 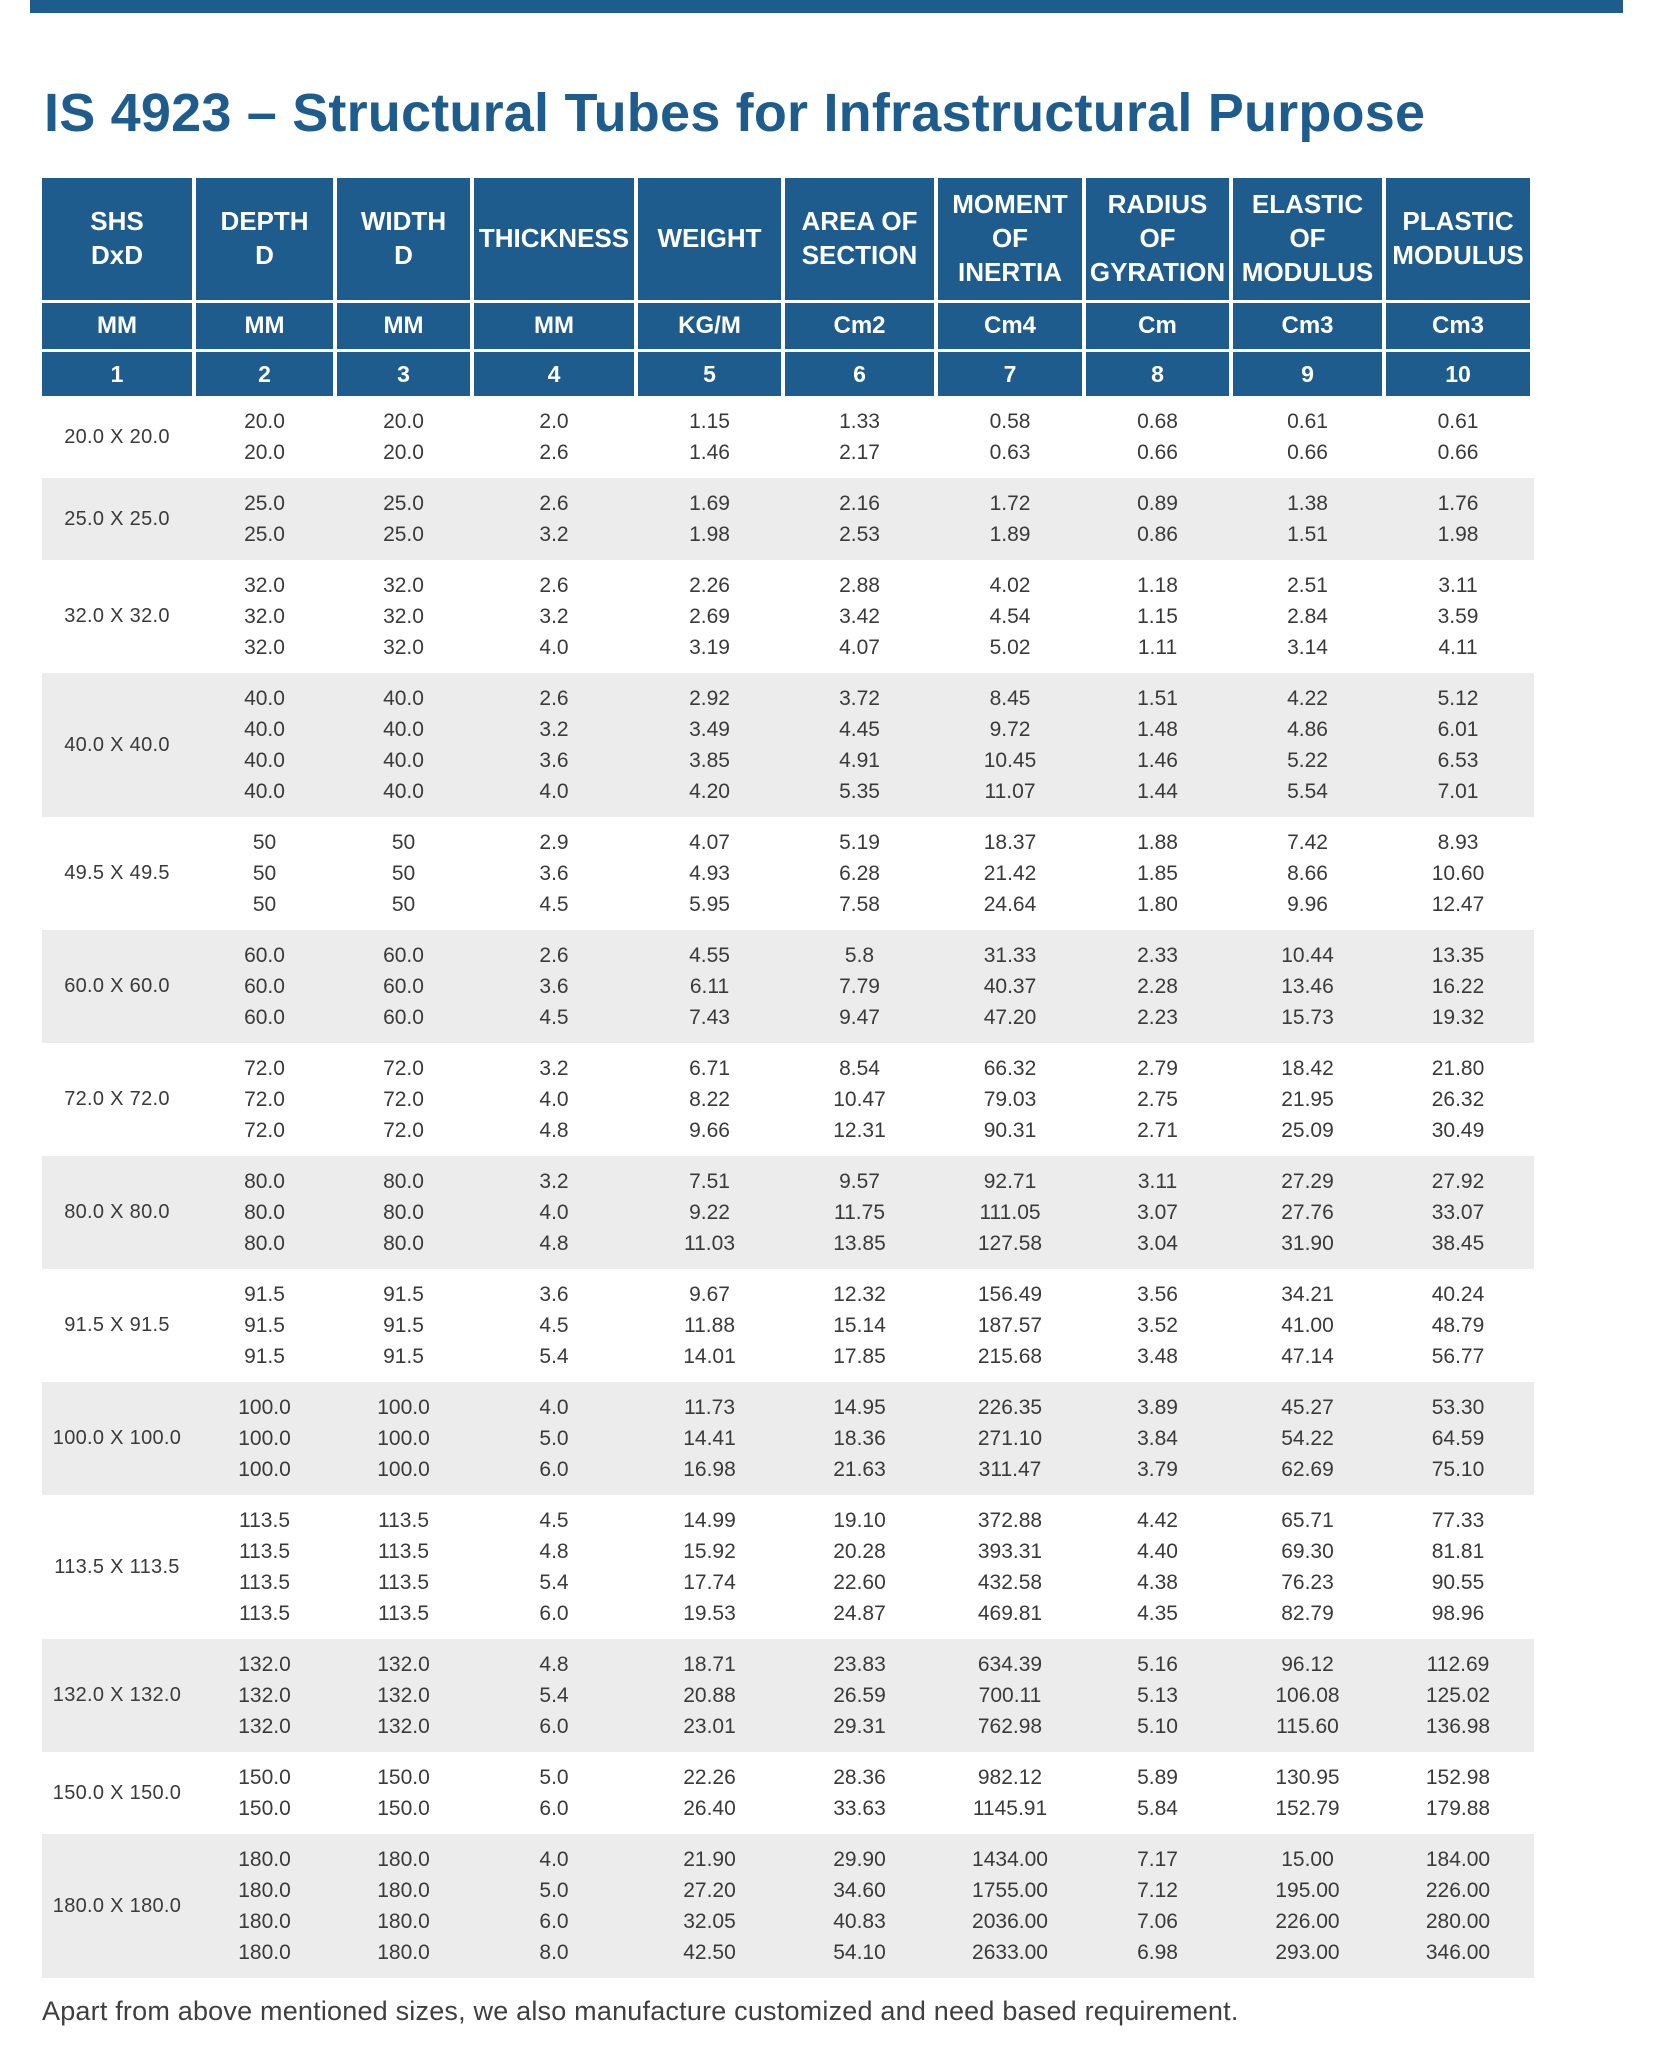 What do you see at coordinates (1307, 1808) in the screenshot?
I see `value-cell: 152.79` at bounding box center [1307, 1808].